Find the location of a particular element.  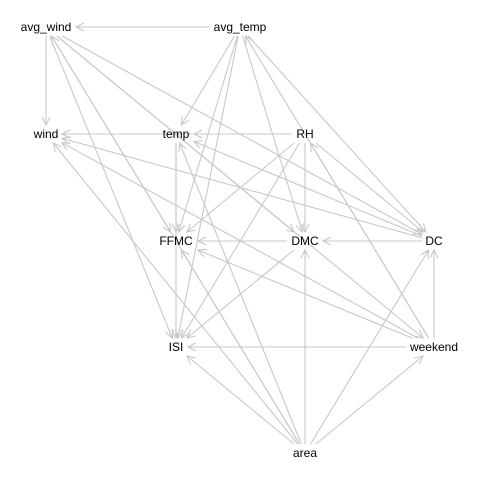

node-temp: temp is located at coordinates (176, 134).